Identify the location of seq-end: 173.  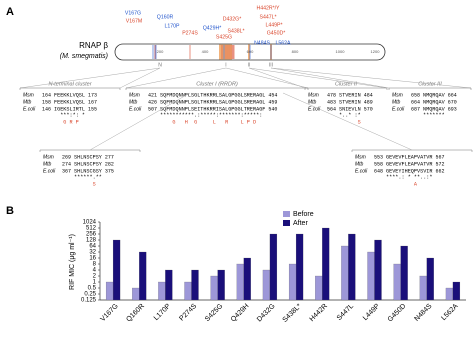
(92, 95).